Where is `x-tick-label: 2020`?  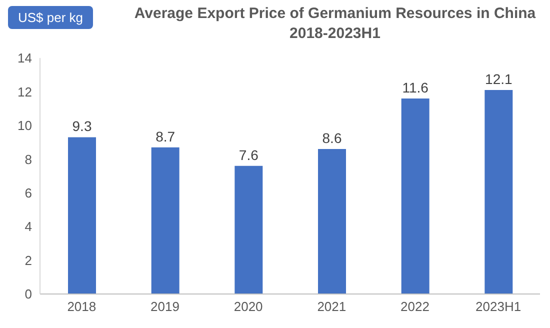 x-tick-label: 2020 is located at coordinates (248, 306).